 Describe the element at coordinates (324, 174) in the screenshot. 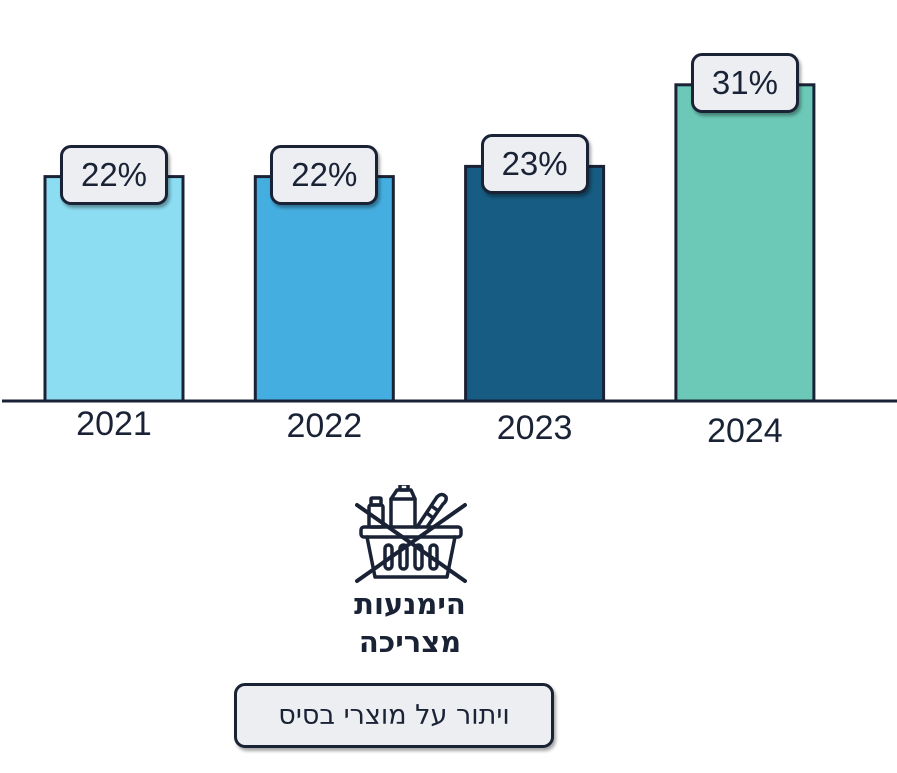

I see `value-label-2022: 22%` at that location.